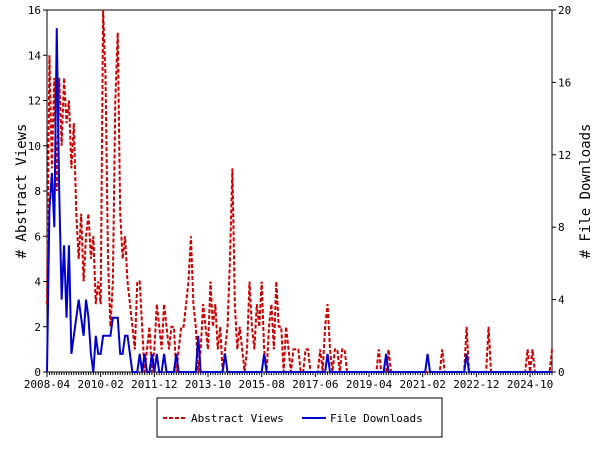  What do you see at coordinates (34, 101) in the screenshot?
I see `y-tick-label: 12` at bounding box center [34, 101].